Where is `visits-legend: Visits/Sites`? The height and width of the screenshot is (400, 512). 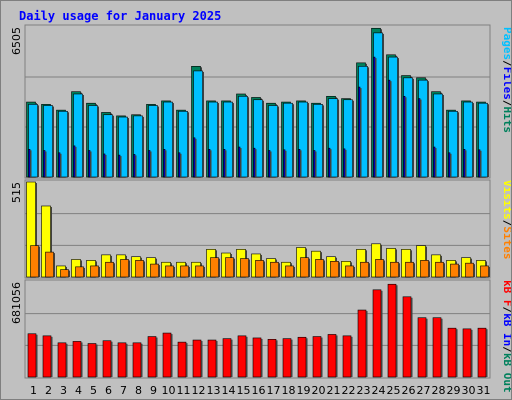
visits-legend: Visits/Sites is located at coordinates (506, 220).